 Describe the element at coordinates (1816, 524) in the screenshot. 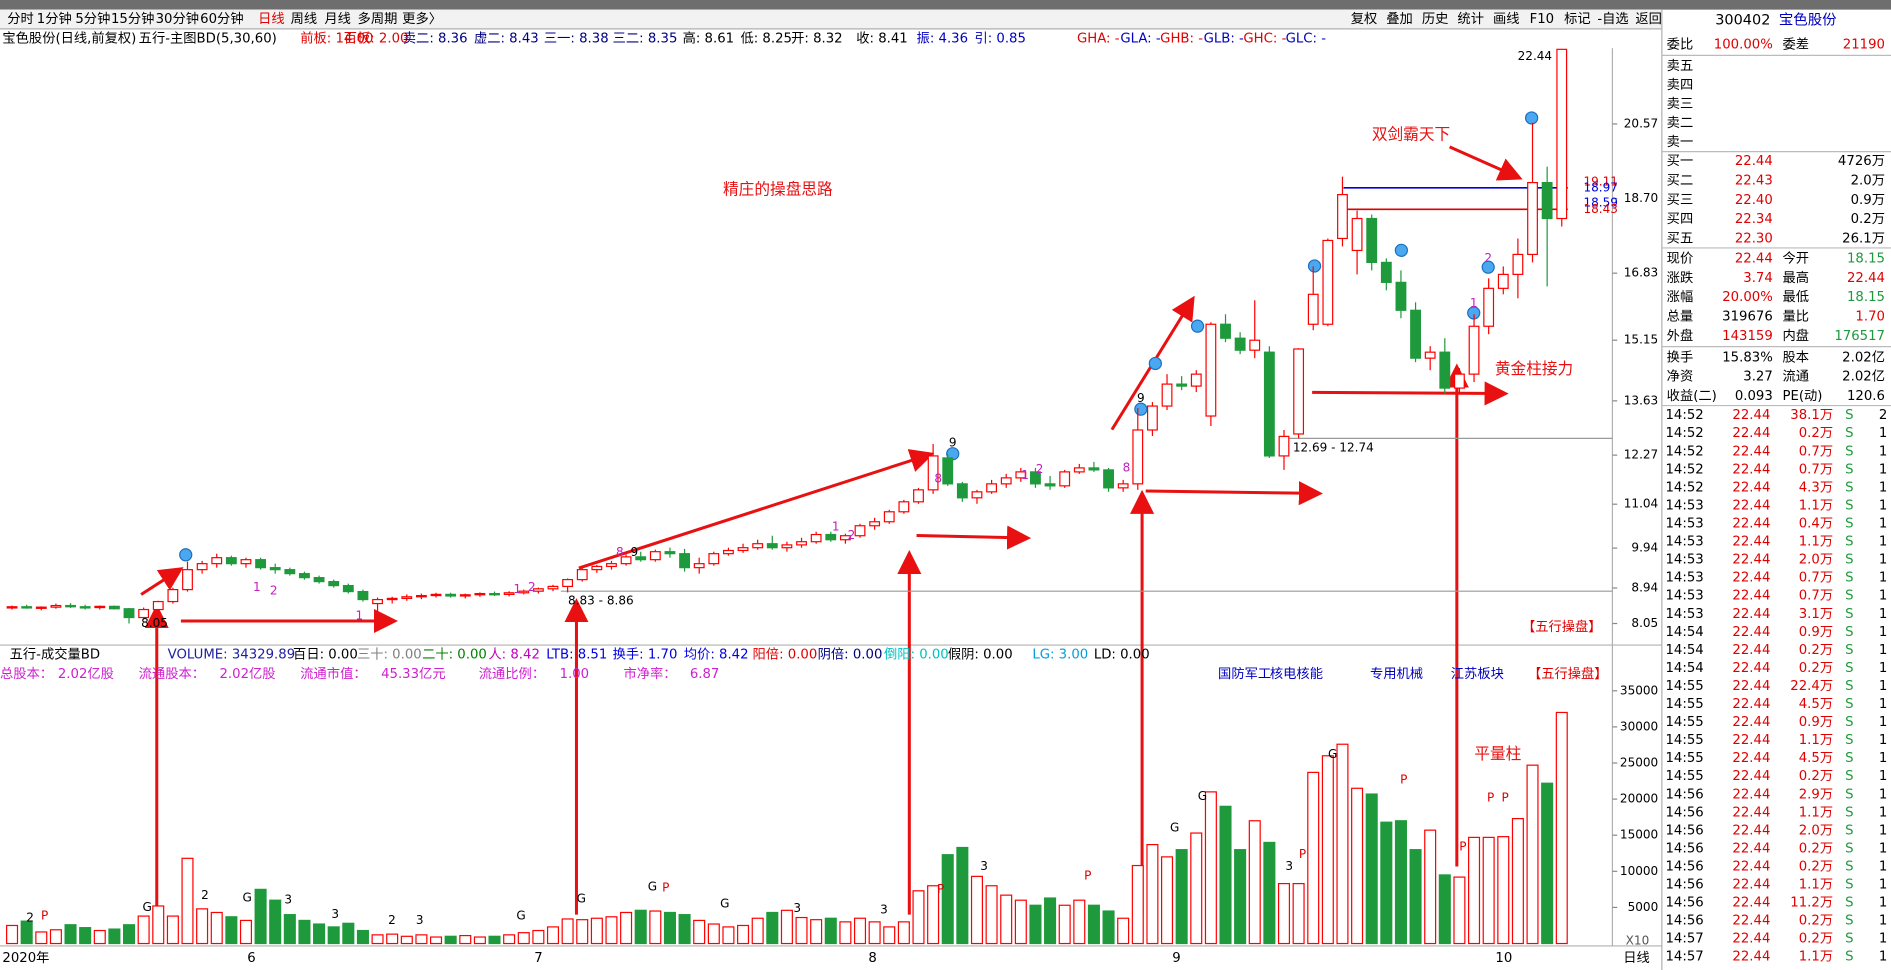

I see `trade-volume: 0.4万` at that location.